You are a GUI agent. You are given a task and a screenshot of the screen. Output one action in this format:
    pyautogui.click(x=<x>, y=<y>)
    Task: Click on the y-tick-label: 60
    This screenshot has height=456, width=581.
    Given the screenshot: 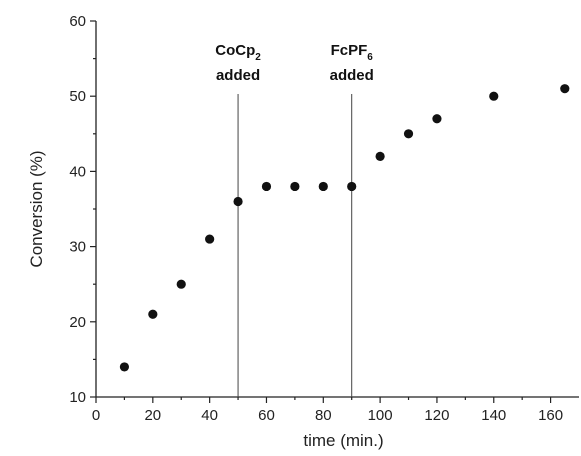 What is the action you would take?
    pyautogui.click(x=77, y=21)
    